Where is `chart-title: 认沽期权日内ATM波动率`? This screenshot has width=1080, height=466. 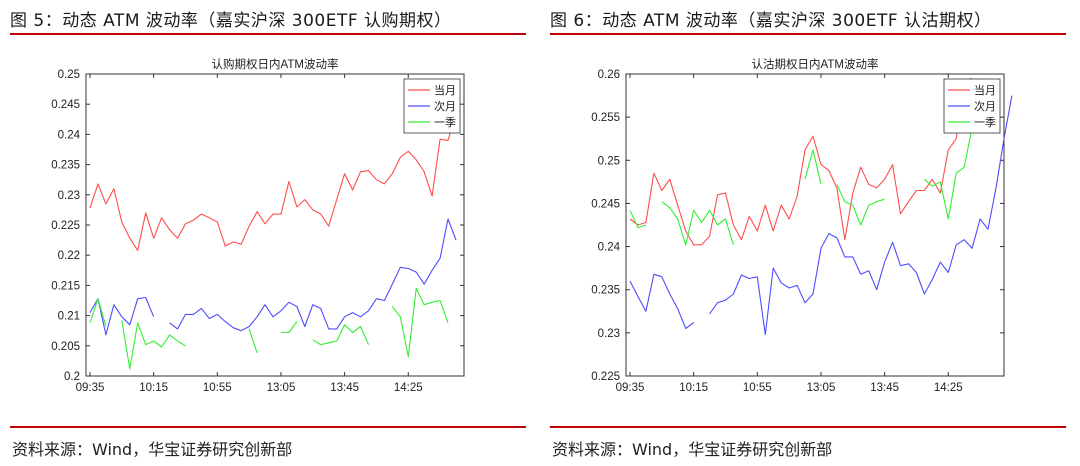
chart-title: 认沽期权日内ATM波动率 is located at coordinates (815, 64).